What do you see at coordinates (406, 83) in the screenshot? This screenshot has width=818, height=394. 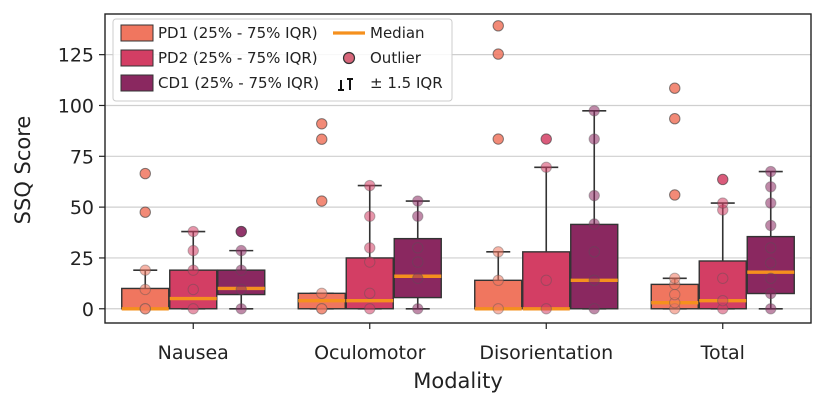 I see `legend-label-whisker: ± 1.5 IQR` at bounding box center [406, 83].